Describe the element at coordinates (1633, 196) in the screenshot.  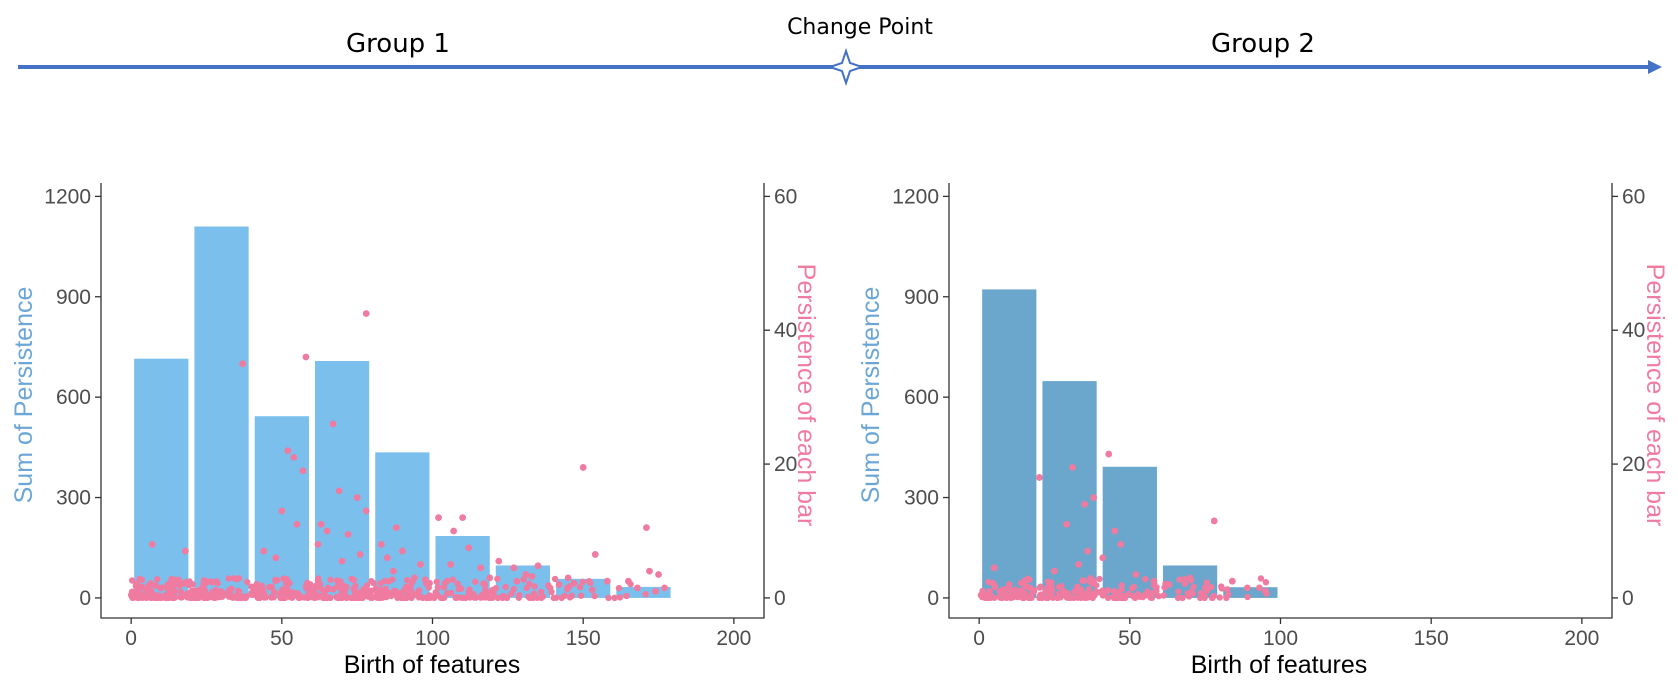
I see `y-tick-label-right: 60` at that location.